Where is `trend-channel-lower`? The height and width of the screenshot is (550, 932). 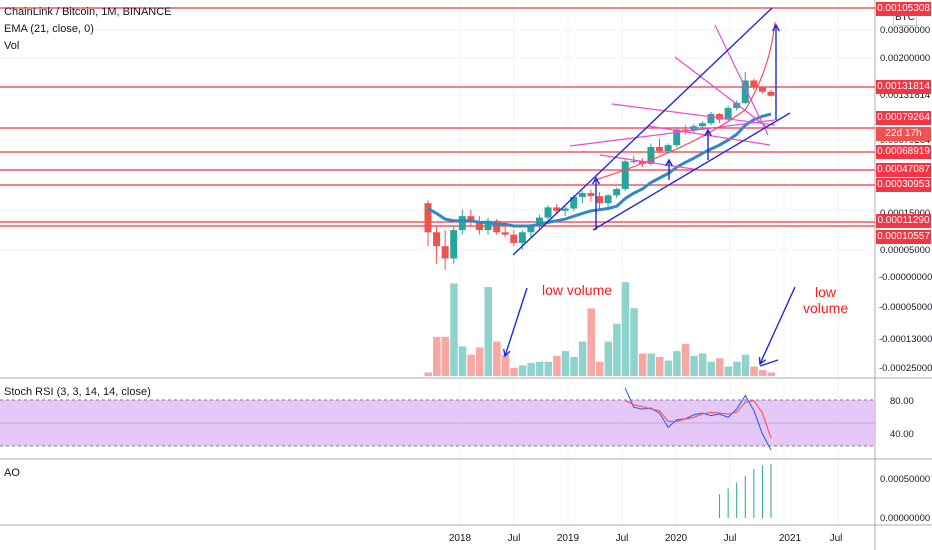 trend-channel-lower is located at coordinates (691, 171).